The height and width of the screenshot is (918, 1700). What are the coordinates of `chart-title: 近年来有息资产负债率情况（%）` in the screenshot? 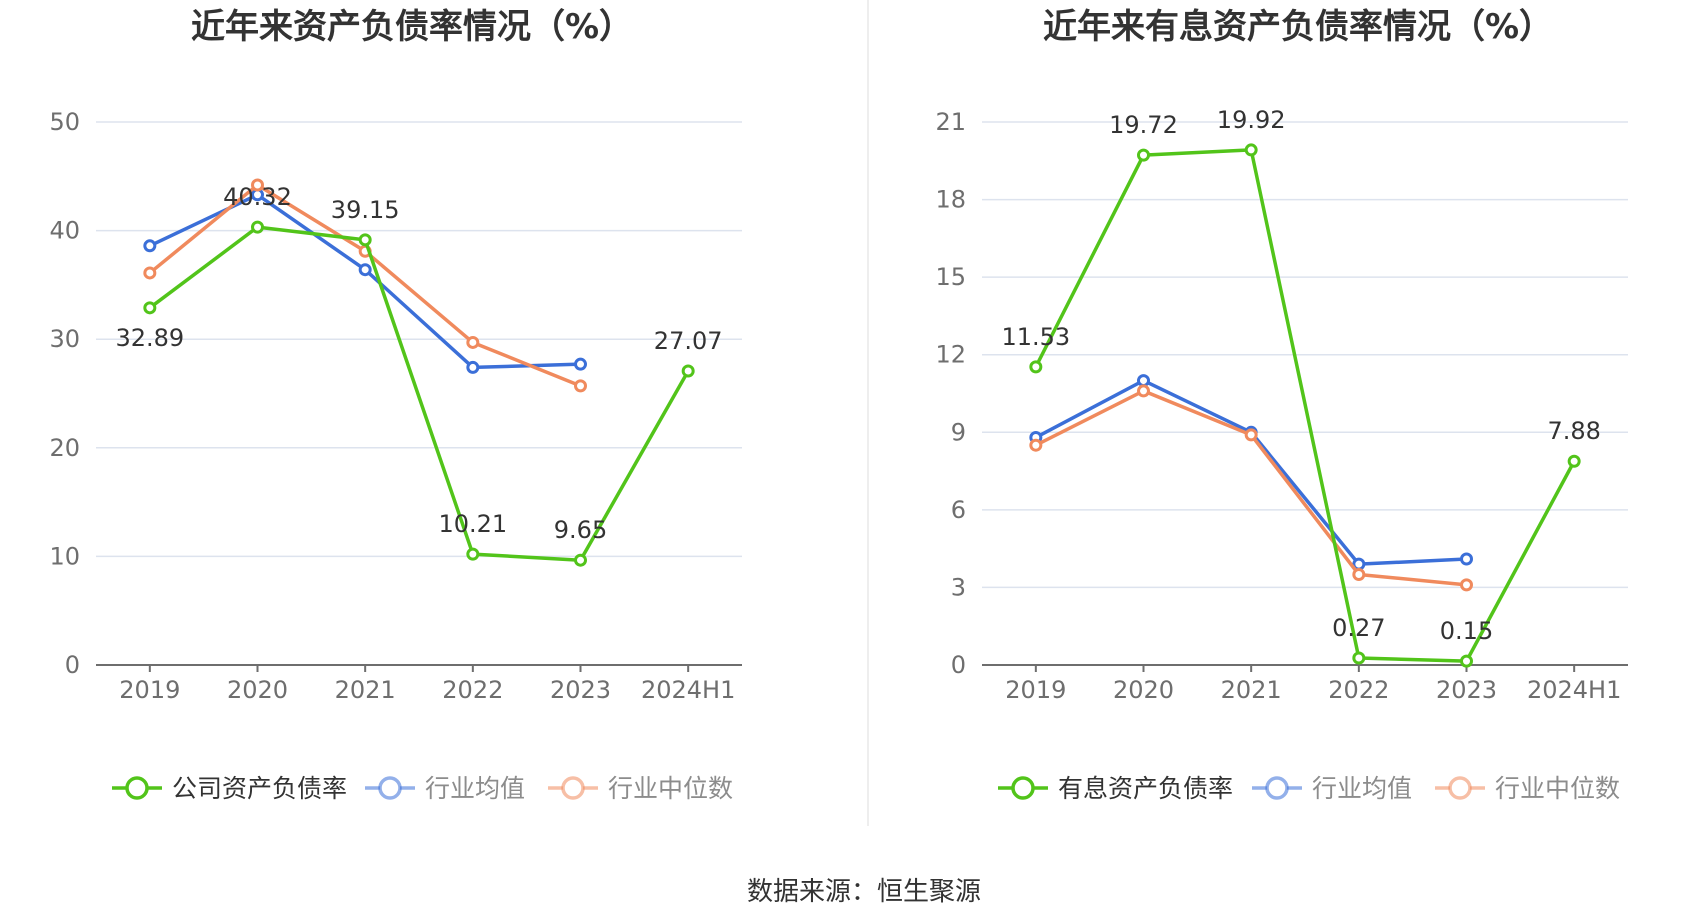 It's located at (1298, 27).